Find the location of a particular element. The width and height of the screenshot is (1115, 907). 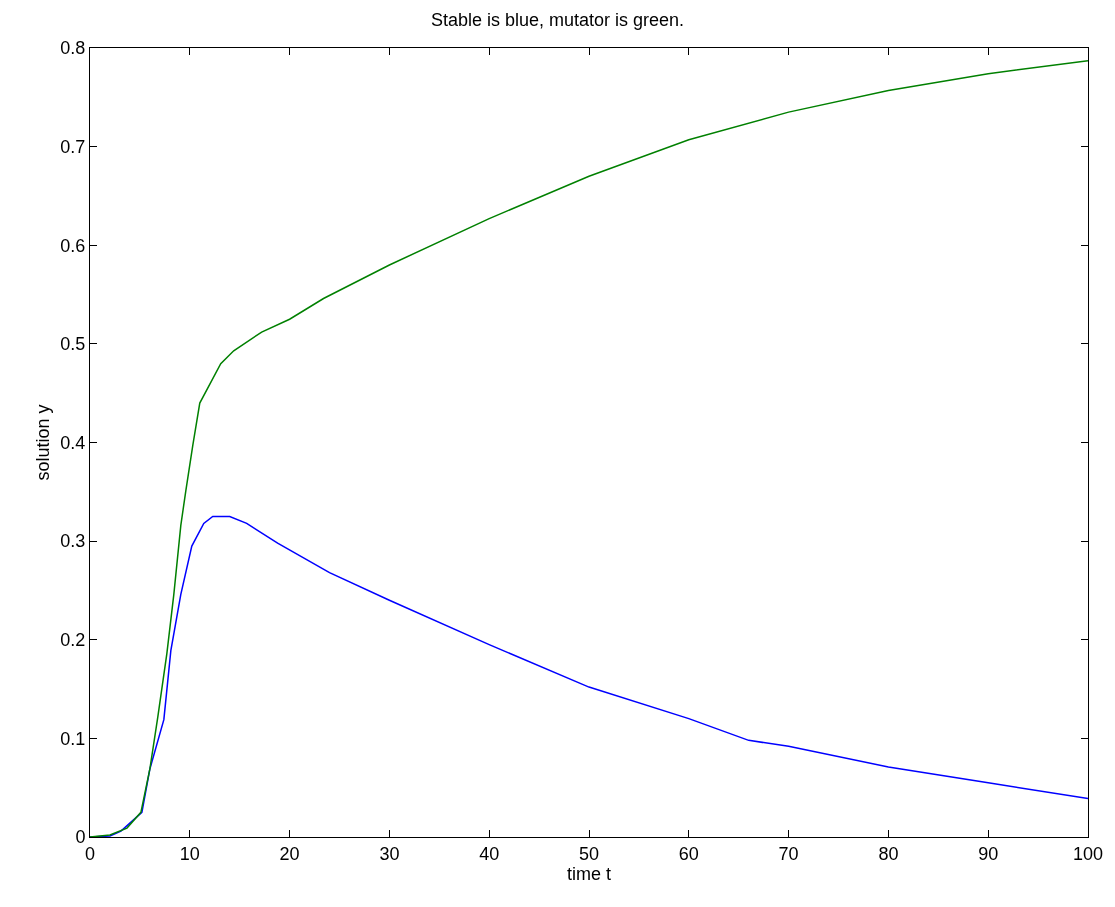

x-tick-label: 80 is located at coordinates (888, 853).